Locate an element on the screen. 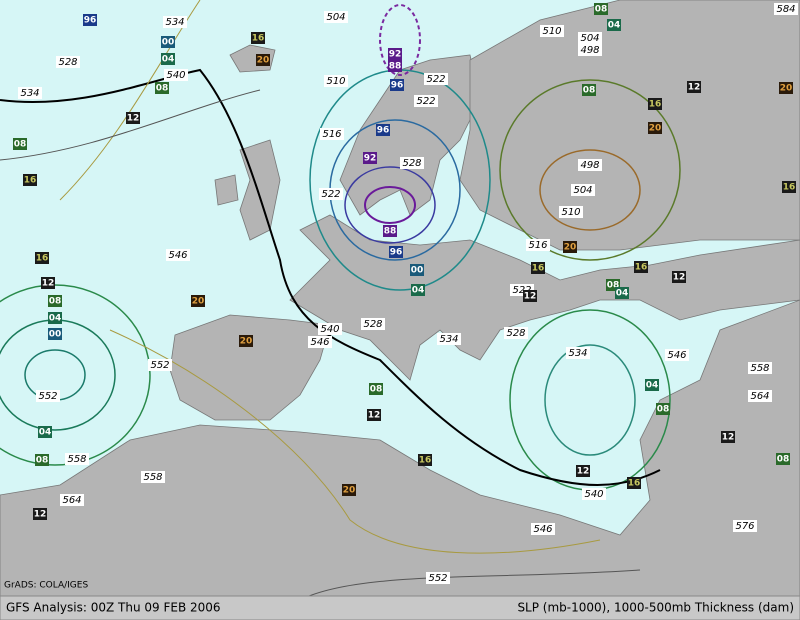 The image size is (800, 620). thickness-label: 576 is located at coordinates (744, 526).